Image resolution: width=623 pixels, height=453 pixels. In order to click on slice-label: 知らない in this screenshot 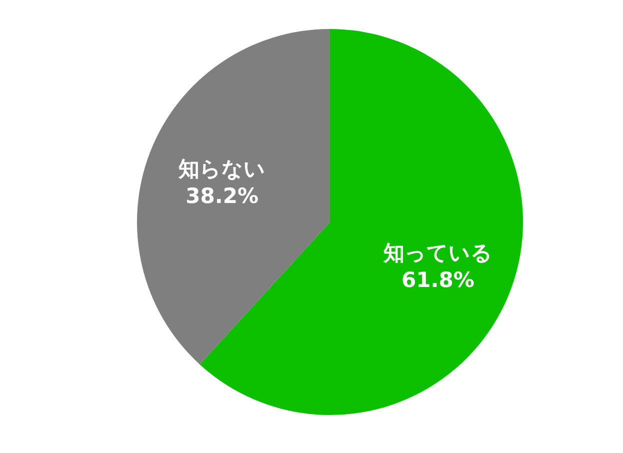, I will do `click(222, 168)`.